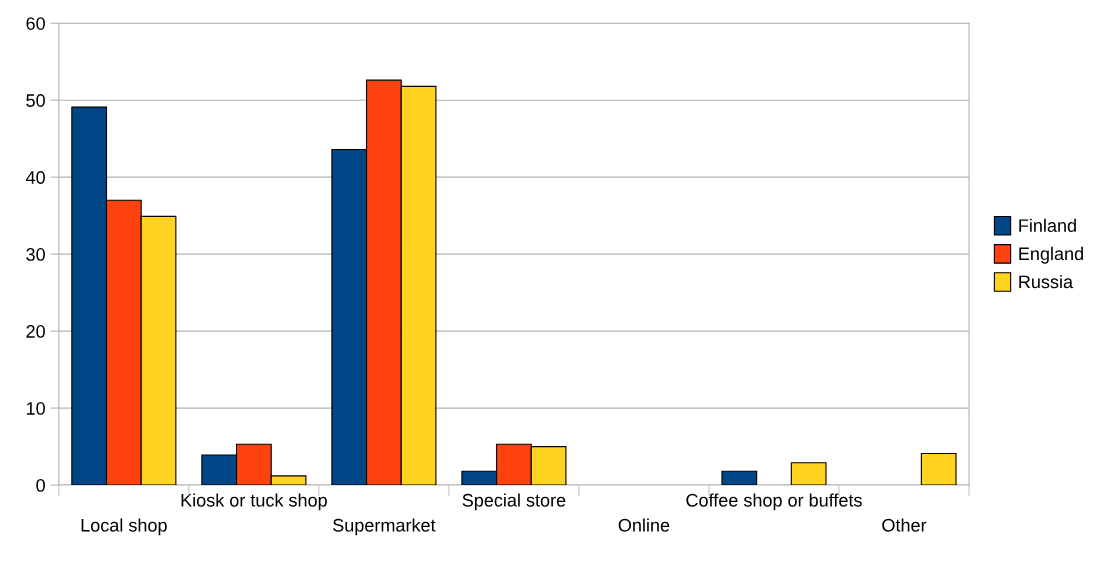  I want to click on y-tick-label: 10, so click(35, 408).